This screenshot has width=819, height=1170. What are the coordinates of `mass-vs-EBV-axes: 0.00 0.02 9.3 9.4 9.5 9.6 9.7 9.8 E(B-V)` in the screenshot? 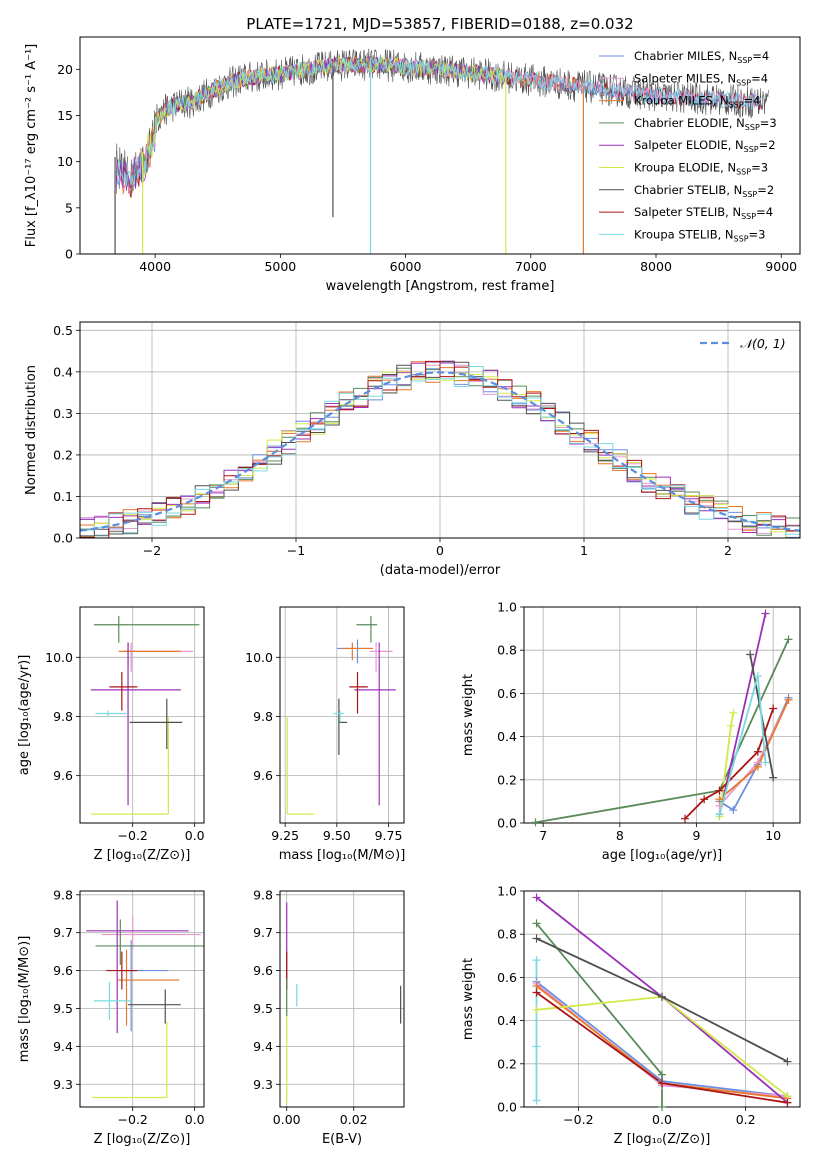 It's located at (329, 1017).